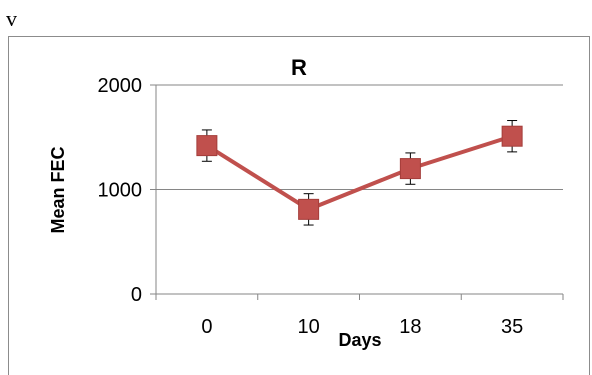  I want to click on x-tick-labels: 0 10 18 35, so click(362, 327).